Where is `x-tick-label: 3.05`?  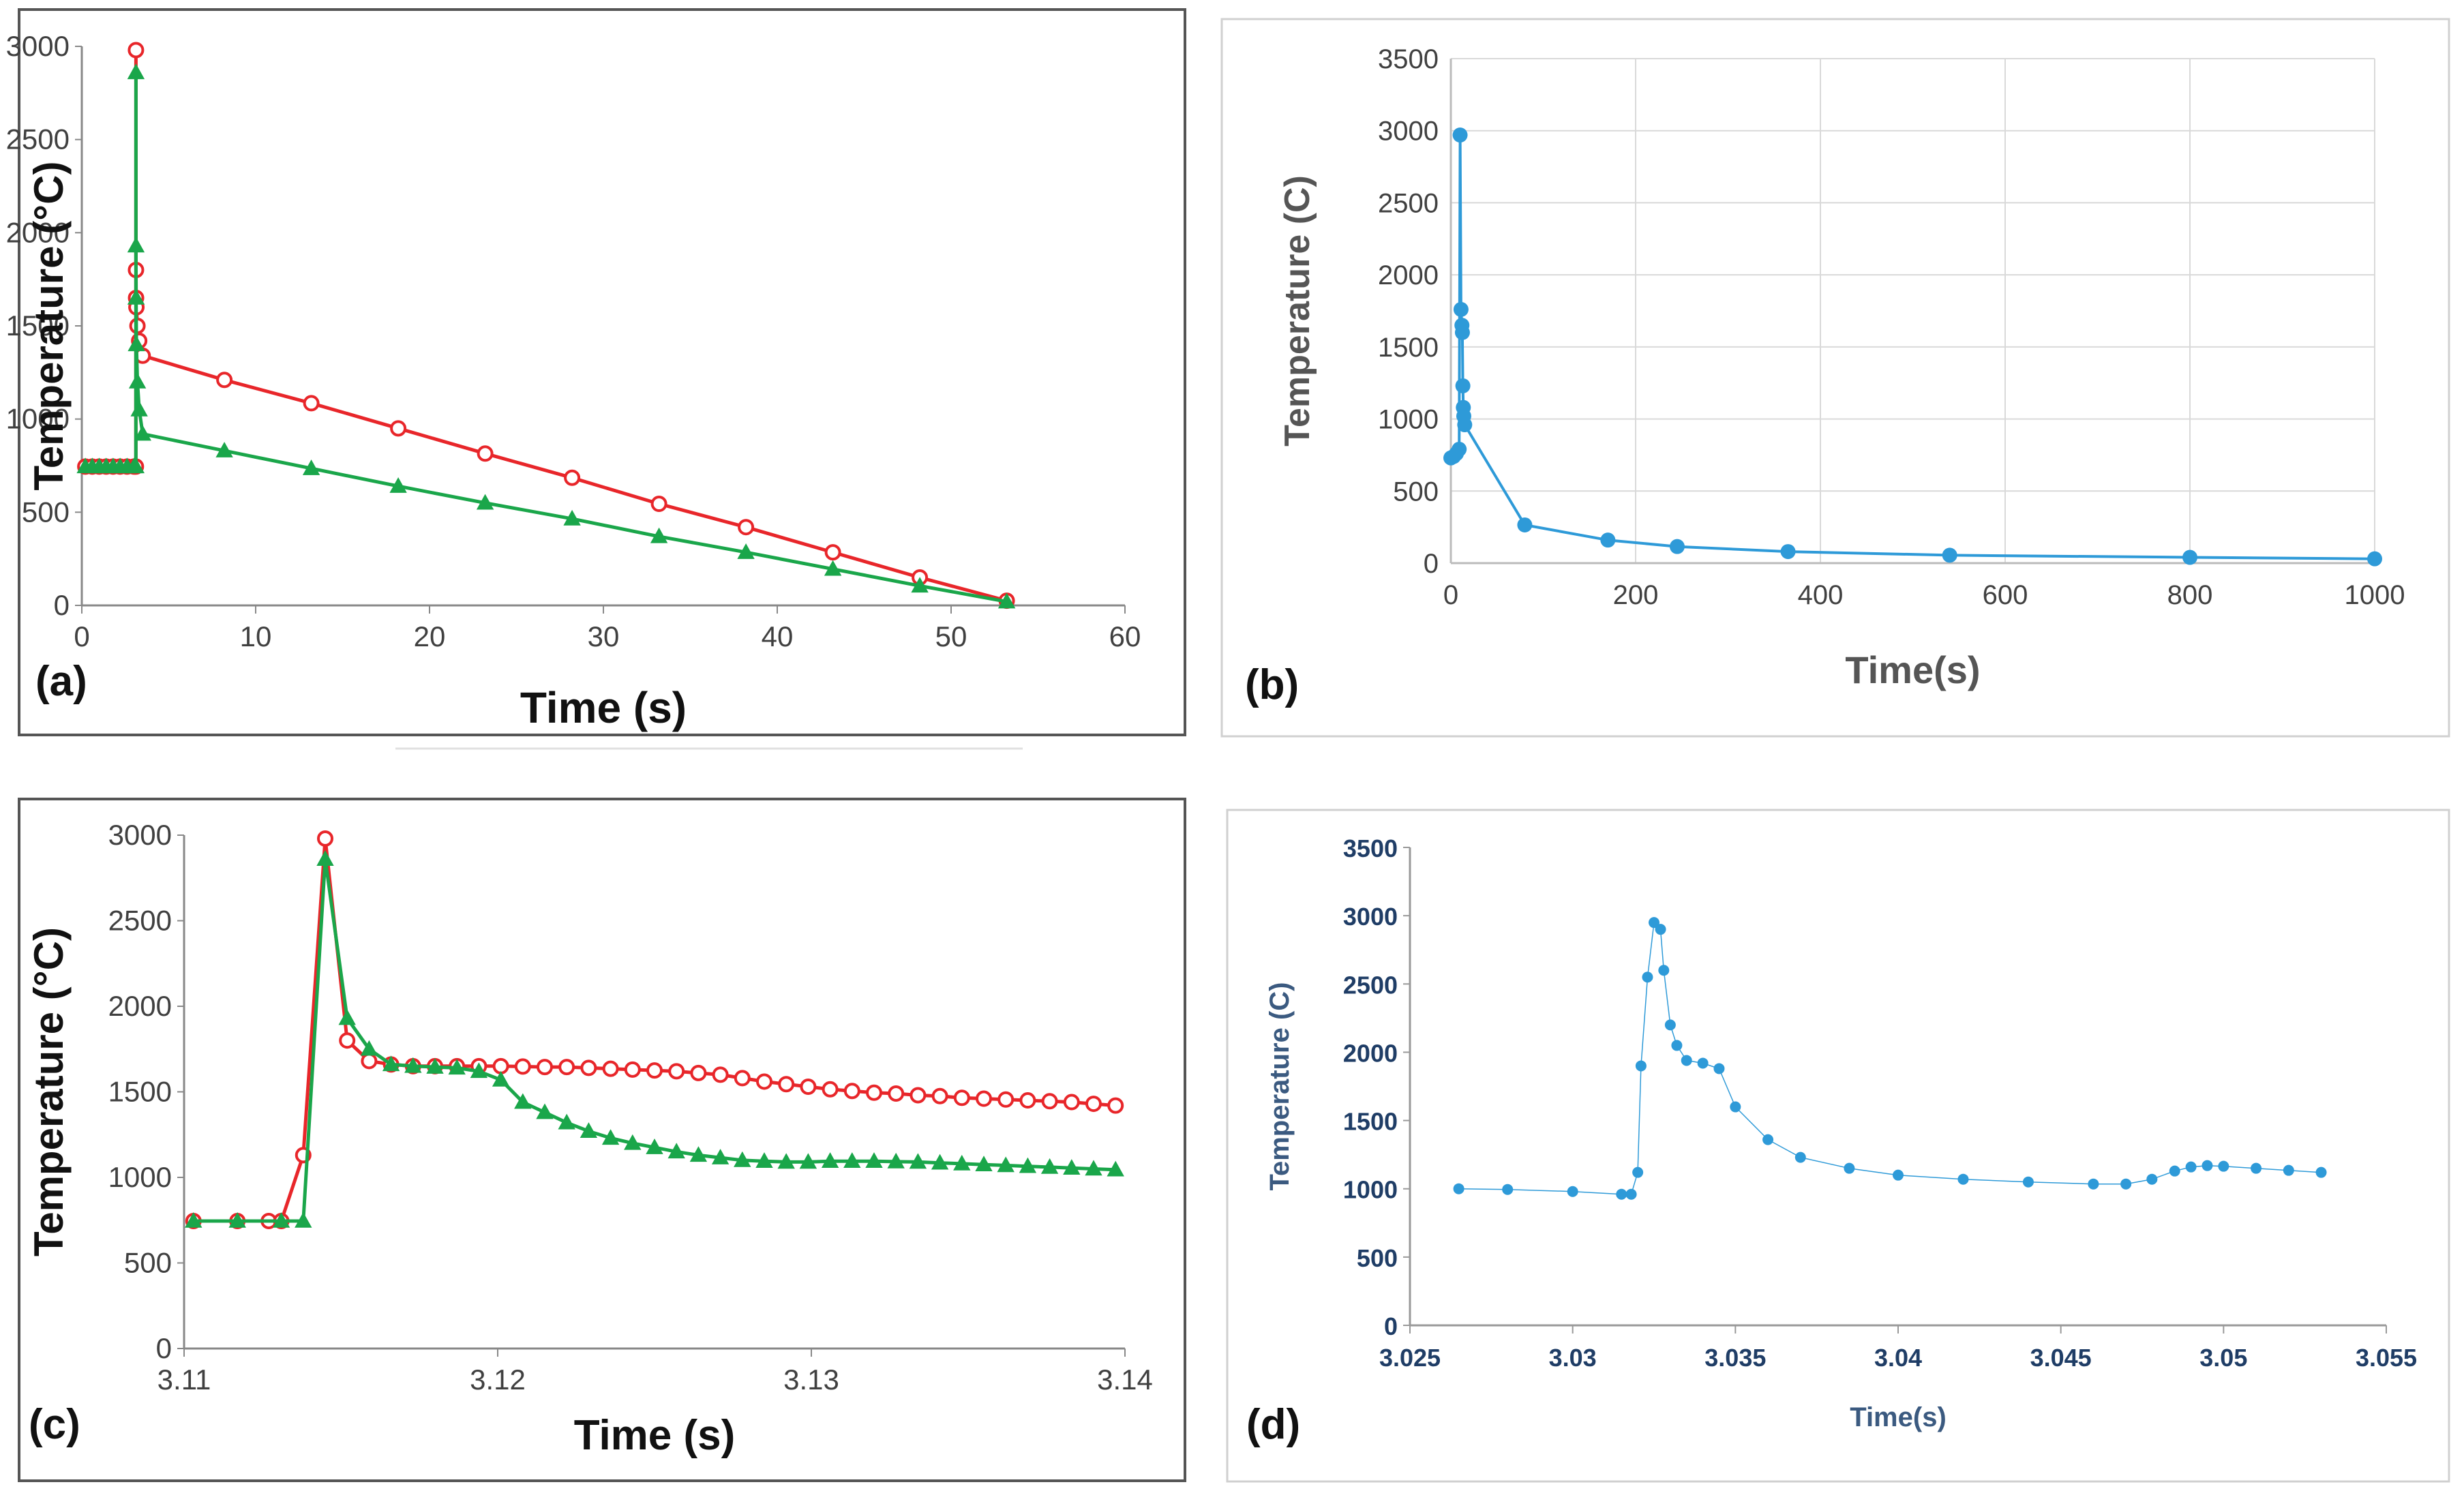 x-tick-label: 3.05 is located at coordinates (2223, 1358).